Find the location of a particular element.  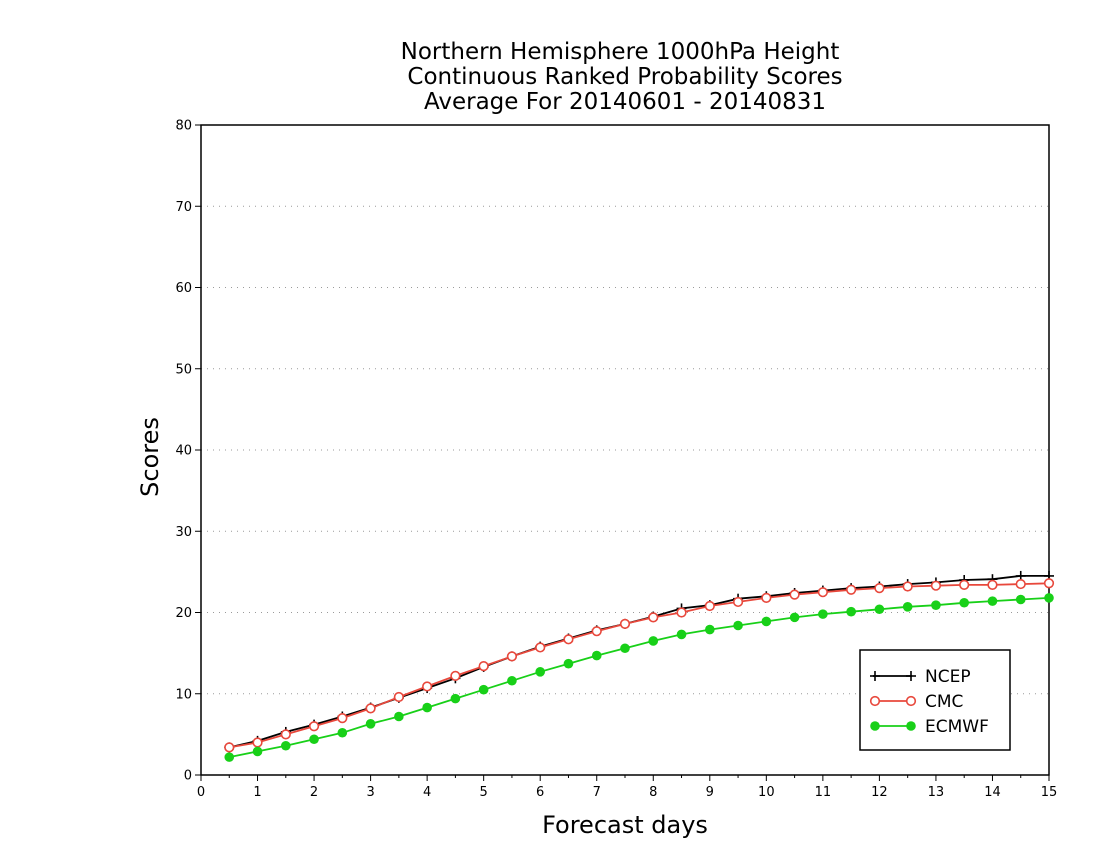

x-tick-label: 3 is located at coordinates (370, 792).